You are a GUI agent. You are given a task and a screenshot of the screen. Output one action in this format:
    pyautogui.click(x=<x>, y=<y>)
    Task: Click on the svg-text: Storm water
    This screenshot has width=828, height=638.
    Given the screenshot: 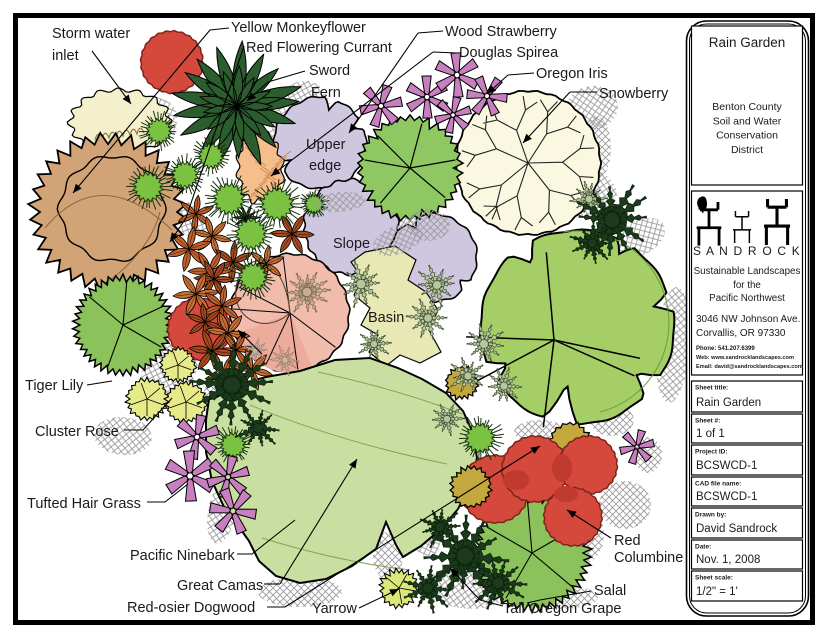 What is the action you would take?
    pyautogui.click(x=91, y=34)
    